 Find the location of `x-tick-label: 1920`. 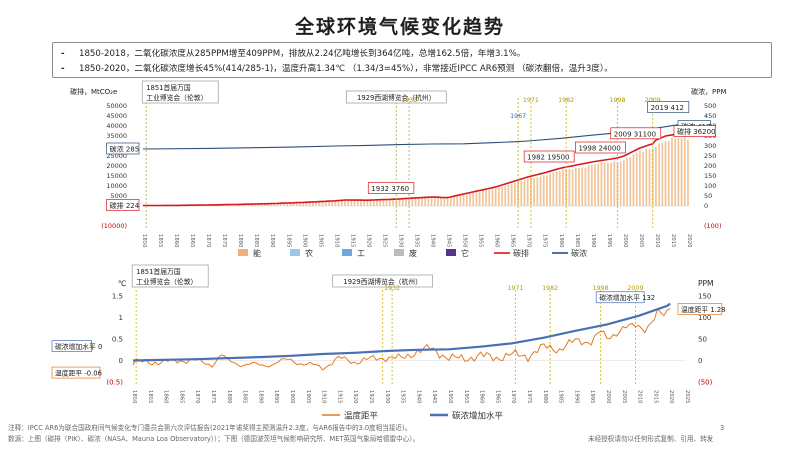

x-tick-label: 1920 is located at coordinates (368, 241).